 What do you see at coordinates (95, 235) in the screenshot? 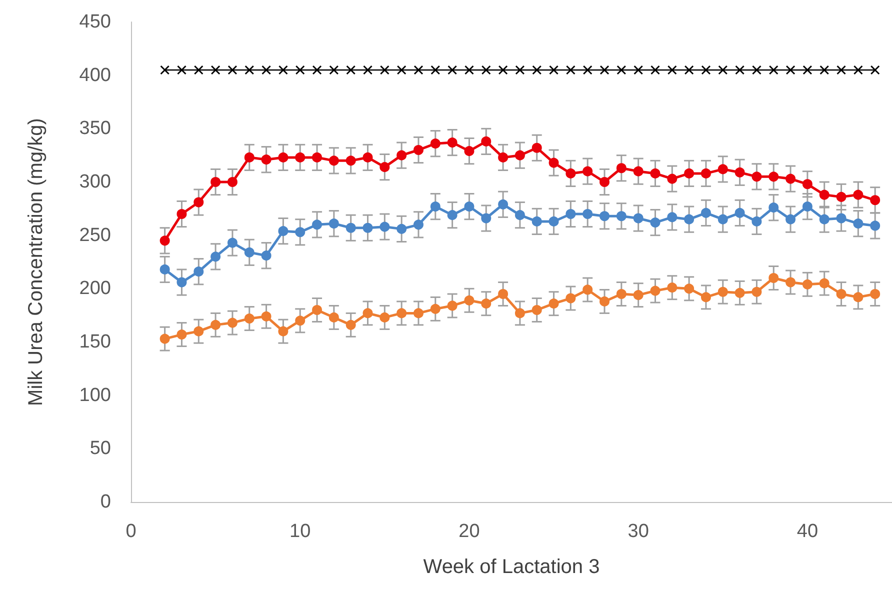
I see `y-tick-label: 250` at bounding box center [95, 235].